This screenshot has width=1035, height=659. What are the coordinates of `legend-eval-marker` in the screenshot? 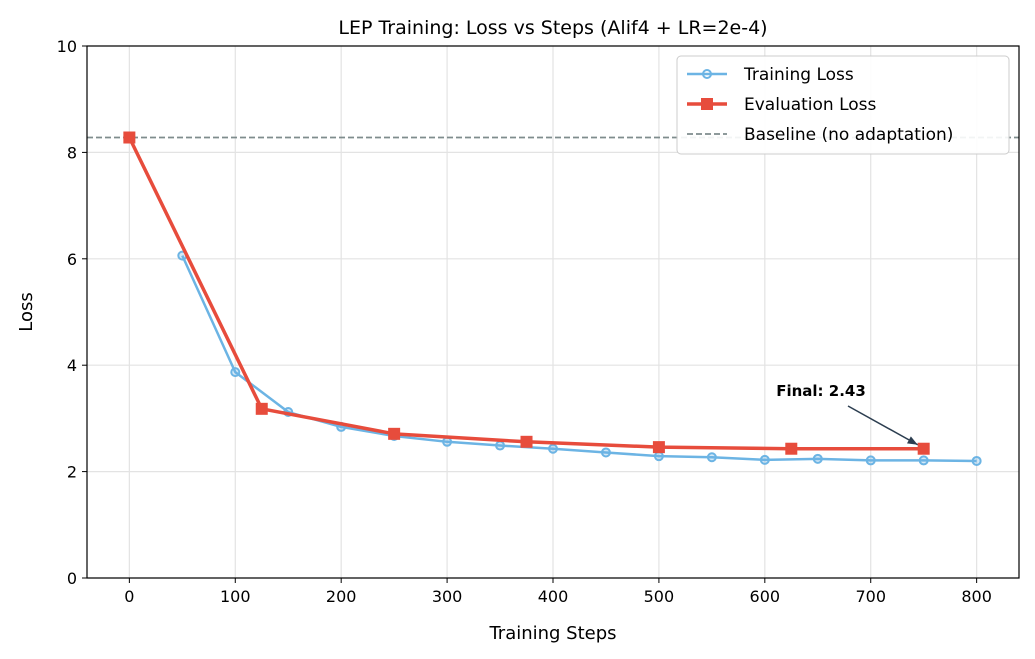 It's located at (707, 104).